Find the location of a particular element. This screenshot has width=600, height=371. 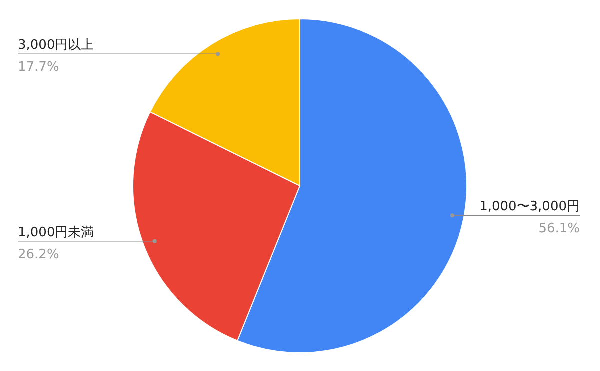

slice-label: 1,000〜3,000円 is located at coordinates (530, 207).